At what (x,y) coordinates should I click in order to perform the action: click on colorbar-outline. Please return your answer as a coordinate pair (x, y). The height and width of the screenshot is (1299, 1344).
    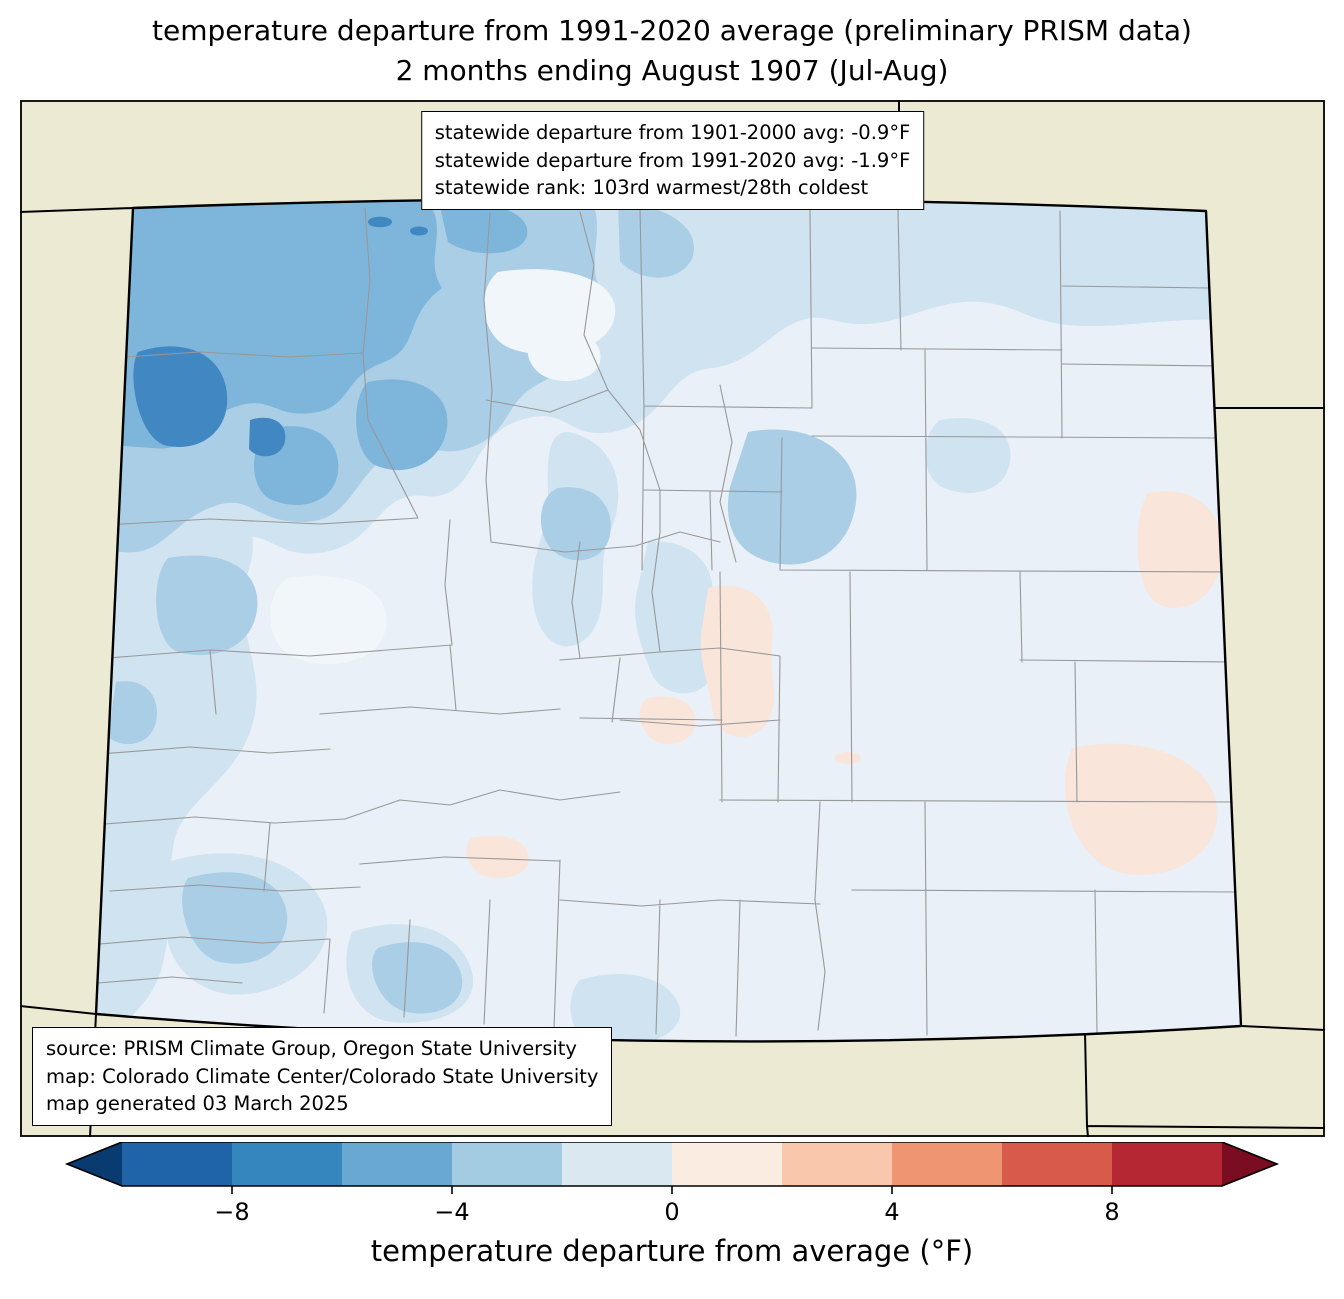
    Looking at the image, I should click on (672, 1164).